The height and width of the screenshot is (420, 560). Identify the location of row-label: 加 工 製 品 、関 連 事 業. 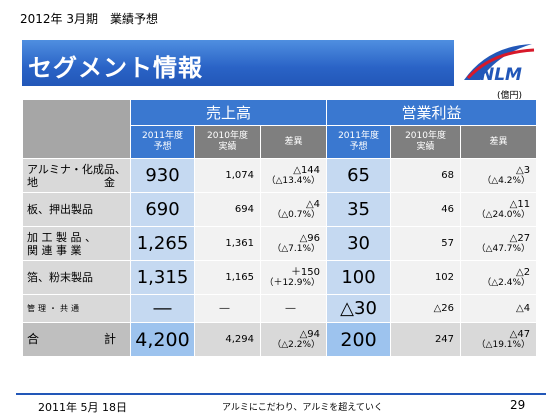
(76, 243).